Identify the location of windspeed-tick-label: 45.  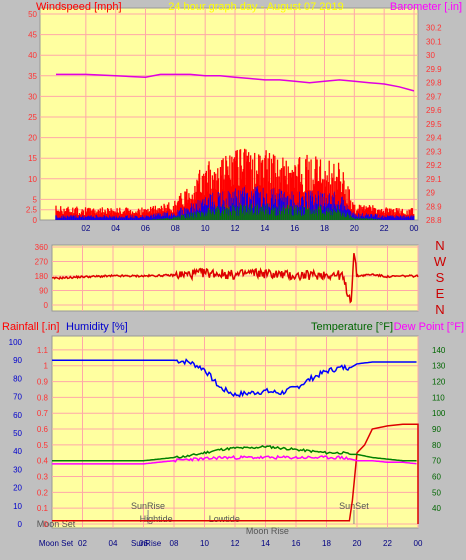
(32, 35).